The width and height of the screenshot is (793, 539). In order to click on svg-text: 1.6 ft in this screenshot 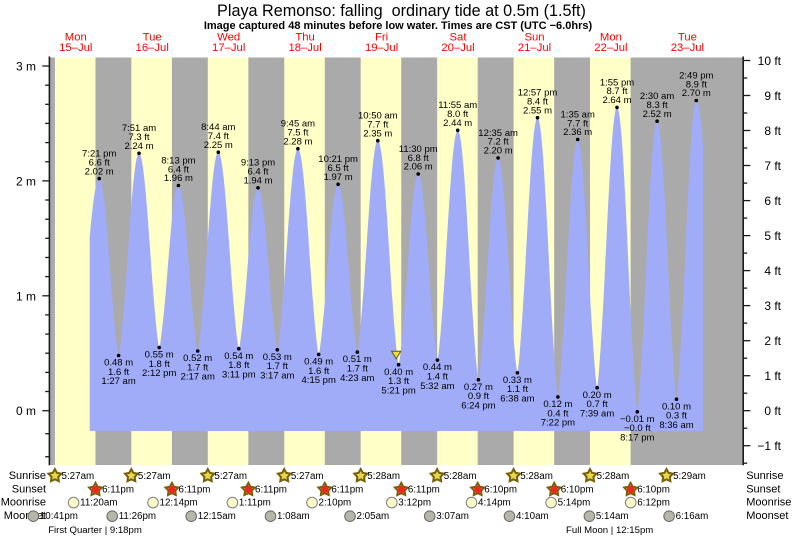, I will do `click(318, 371)`.